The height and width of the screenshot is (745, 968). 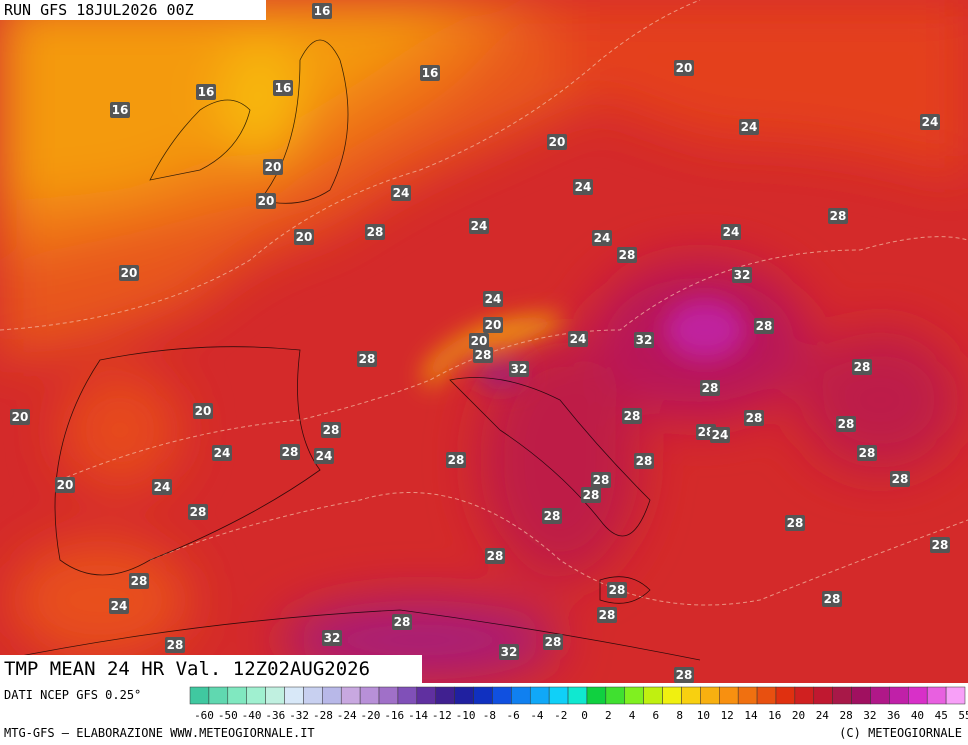 What do you see at coordinates (823, 715) in the screenshot?
I see `scale-label: 24` at bounding box center [823, 715].